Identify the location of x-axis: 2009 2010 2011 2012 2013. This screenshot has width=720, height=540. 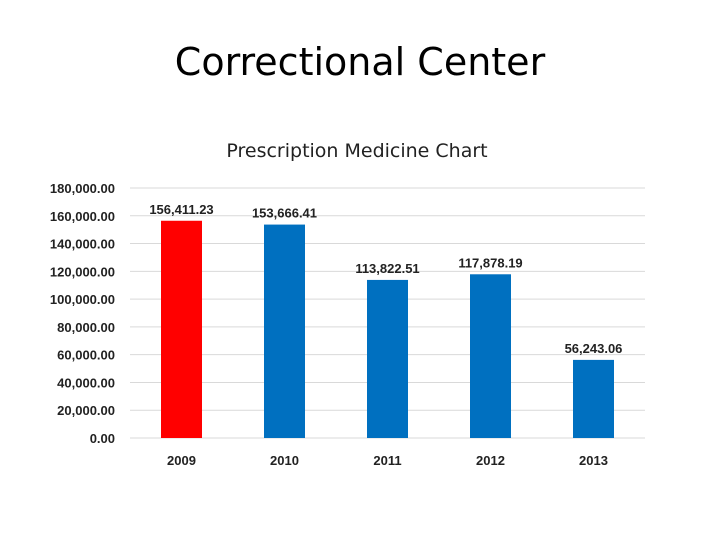
(387, 460).